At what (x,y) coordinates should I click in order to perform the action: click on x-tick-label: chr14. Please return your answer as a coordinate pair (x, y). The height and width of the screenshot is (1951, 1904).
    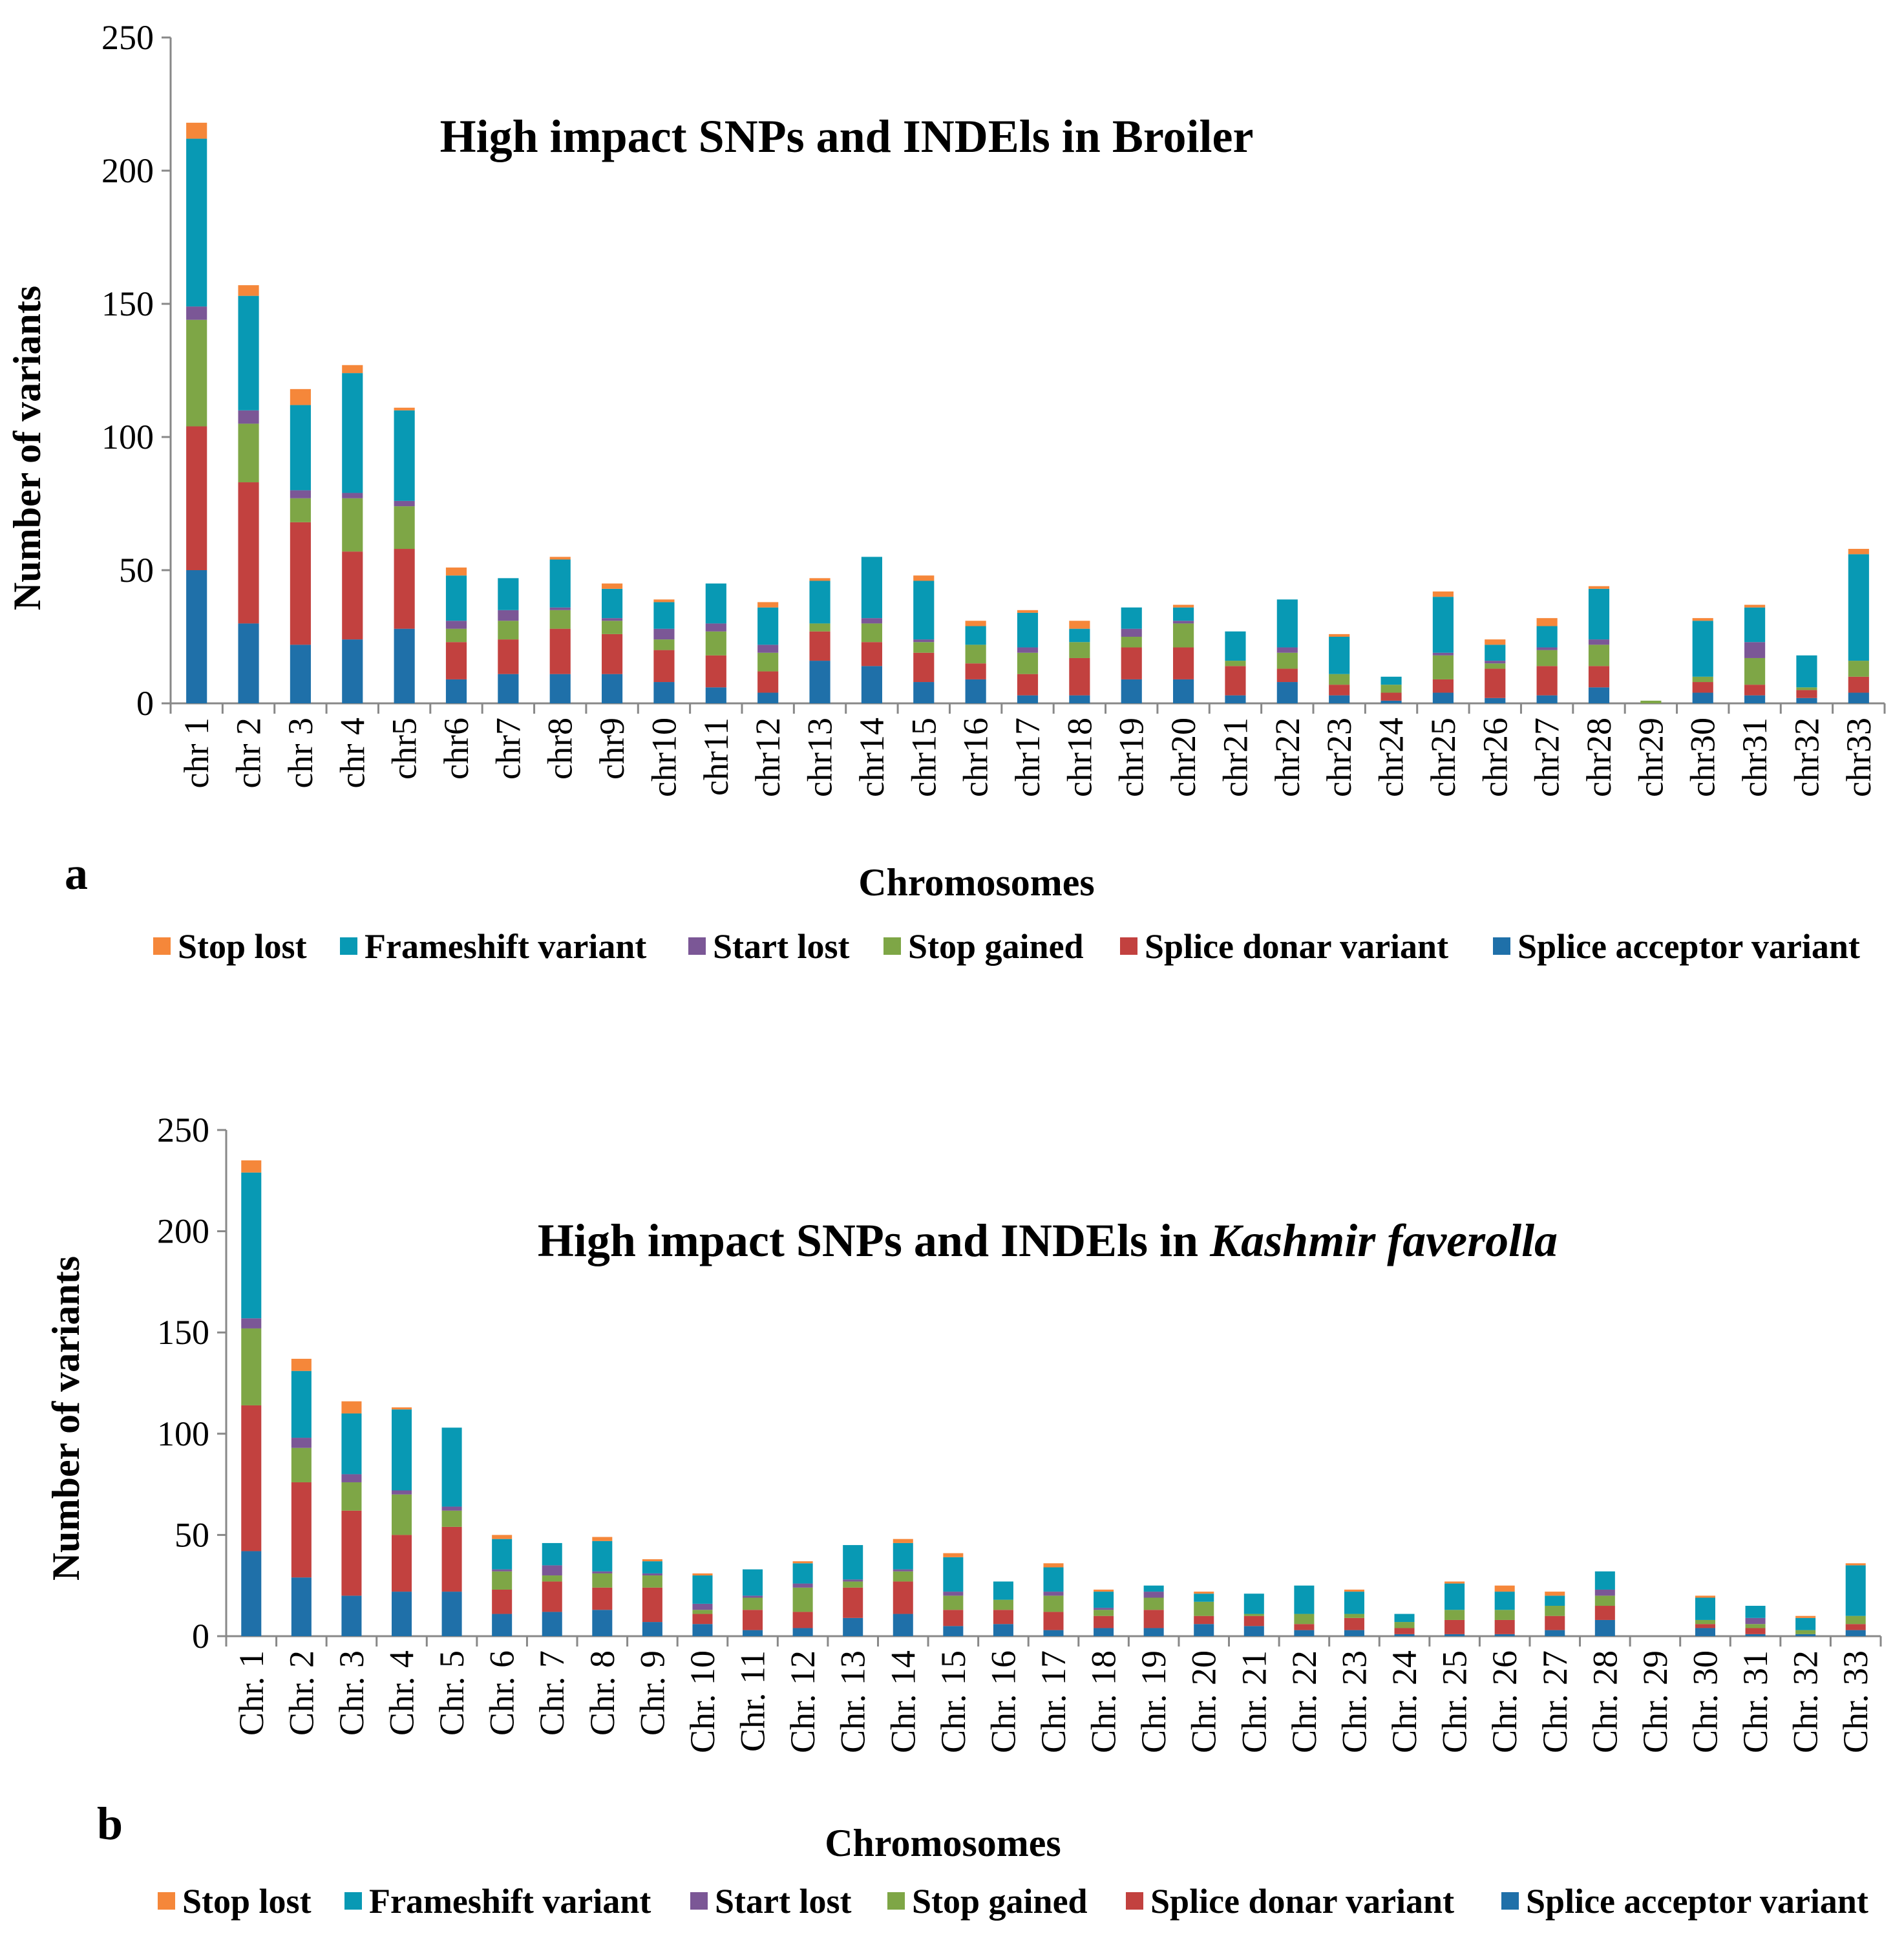
    Looking at the image, I should click on (871, 757).